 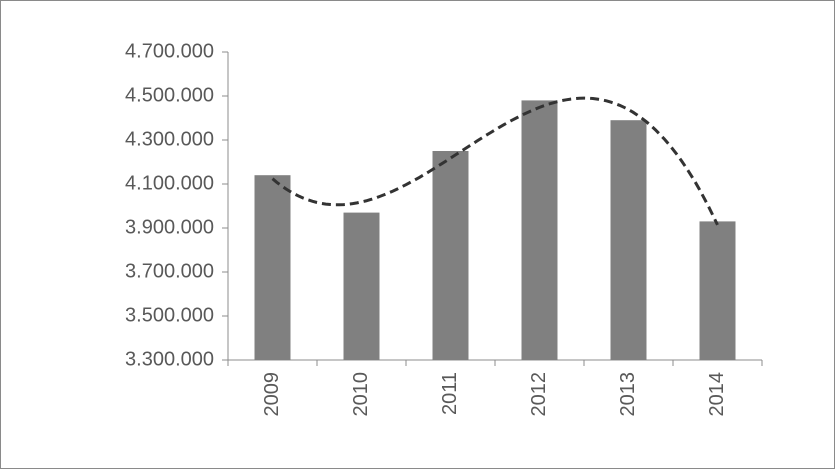 I want to click on trendline, so click(x=495, y=161).